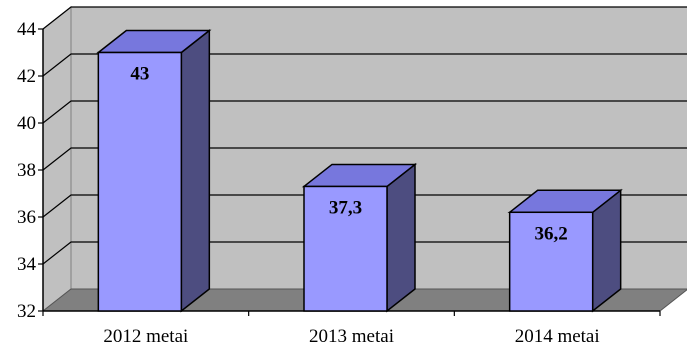  What do you see at coordinates (27, 29) in the screenshot?
I see `y-tick-label: 44` at bounding box center [27, 29].